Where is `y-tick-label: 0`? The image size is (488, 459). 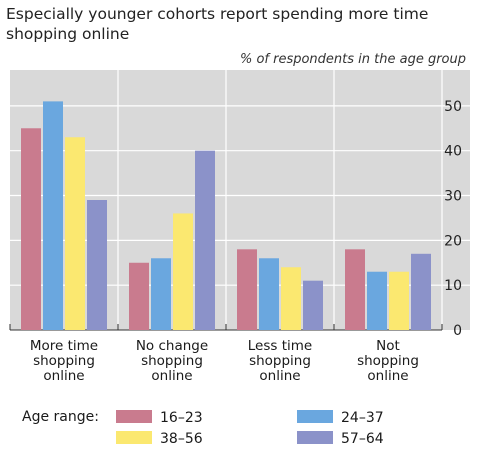 y-tick-label: 0 is located at coordinates (457, 331).